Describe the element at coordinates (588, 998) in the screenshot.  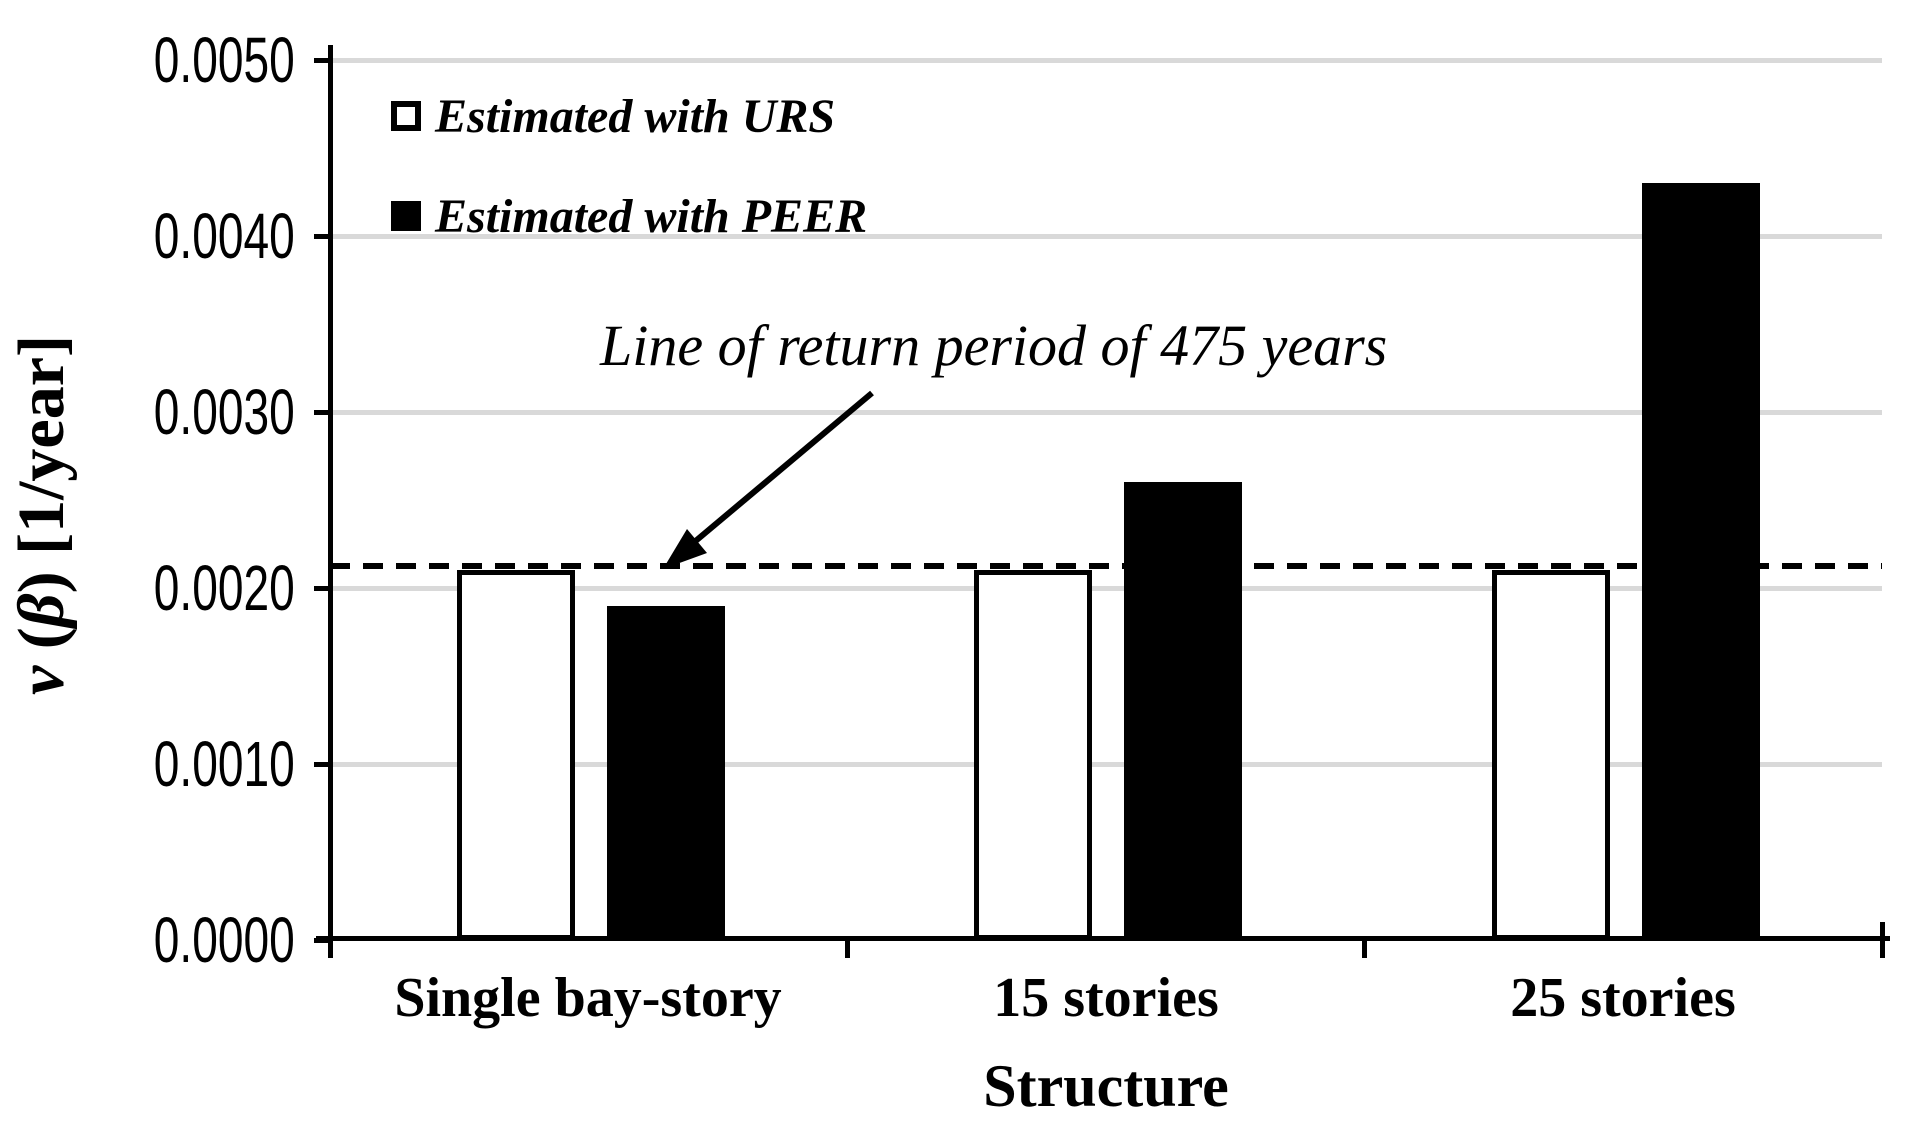
I see `category-label-single-bay-story: Single bay-story` at that location.